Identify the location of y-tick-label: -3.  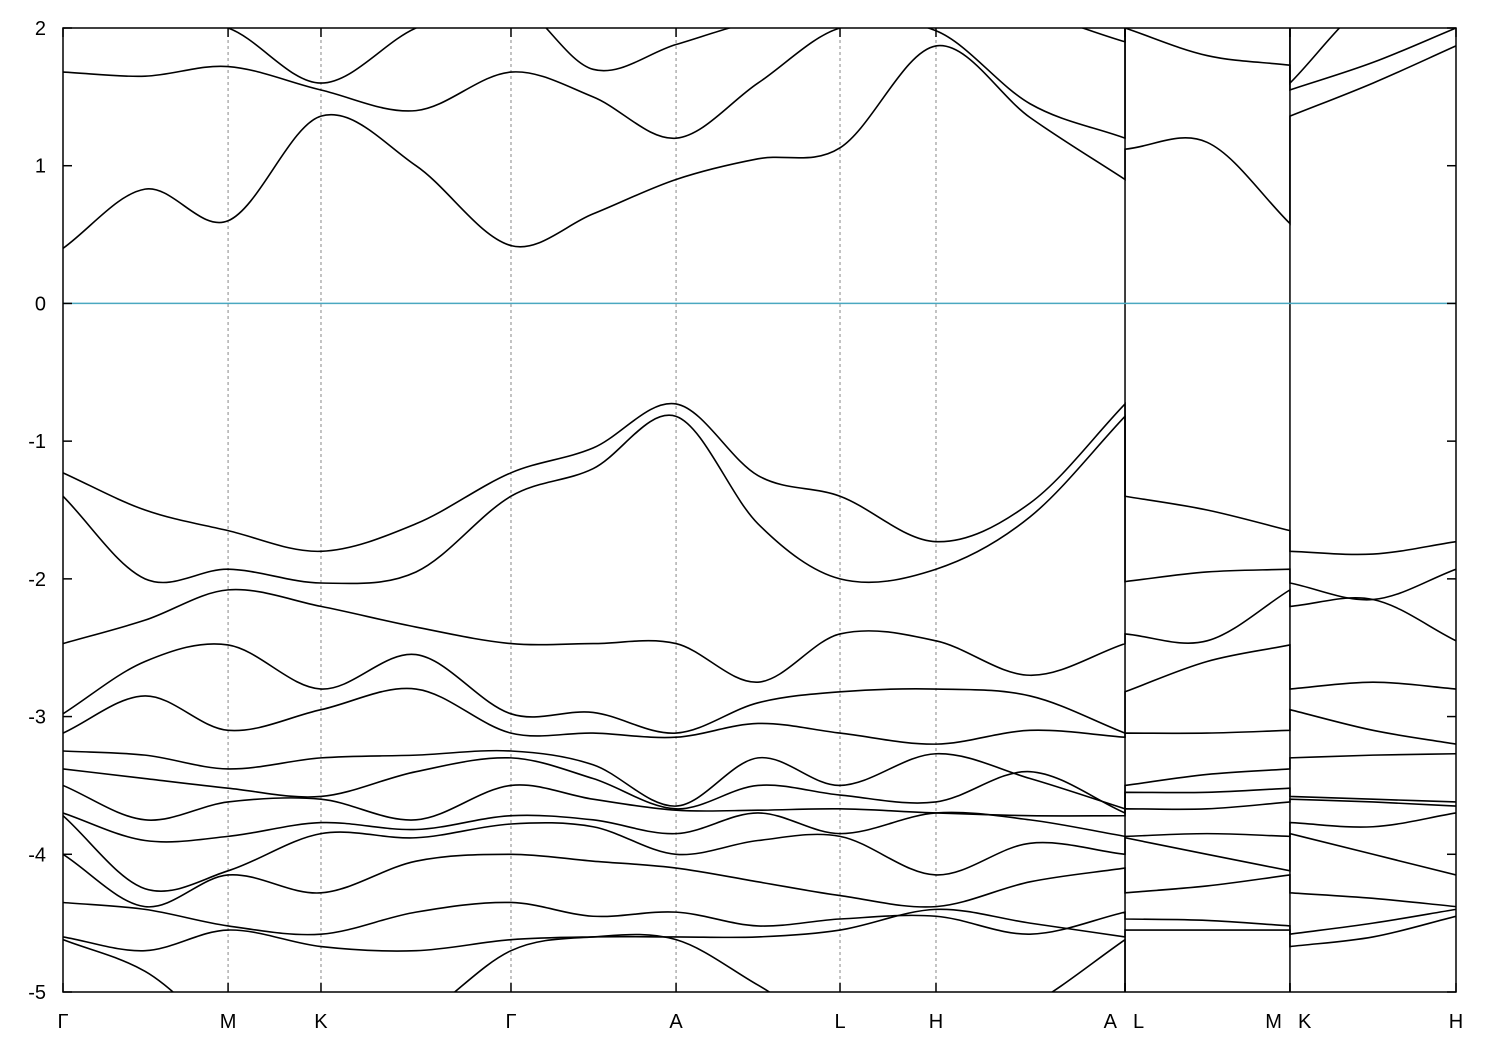
(37, 718).